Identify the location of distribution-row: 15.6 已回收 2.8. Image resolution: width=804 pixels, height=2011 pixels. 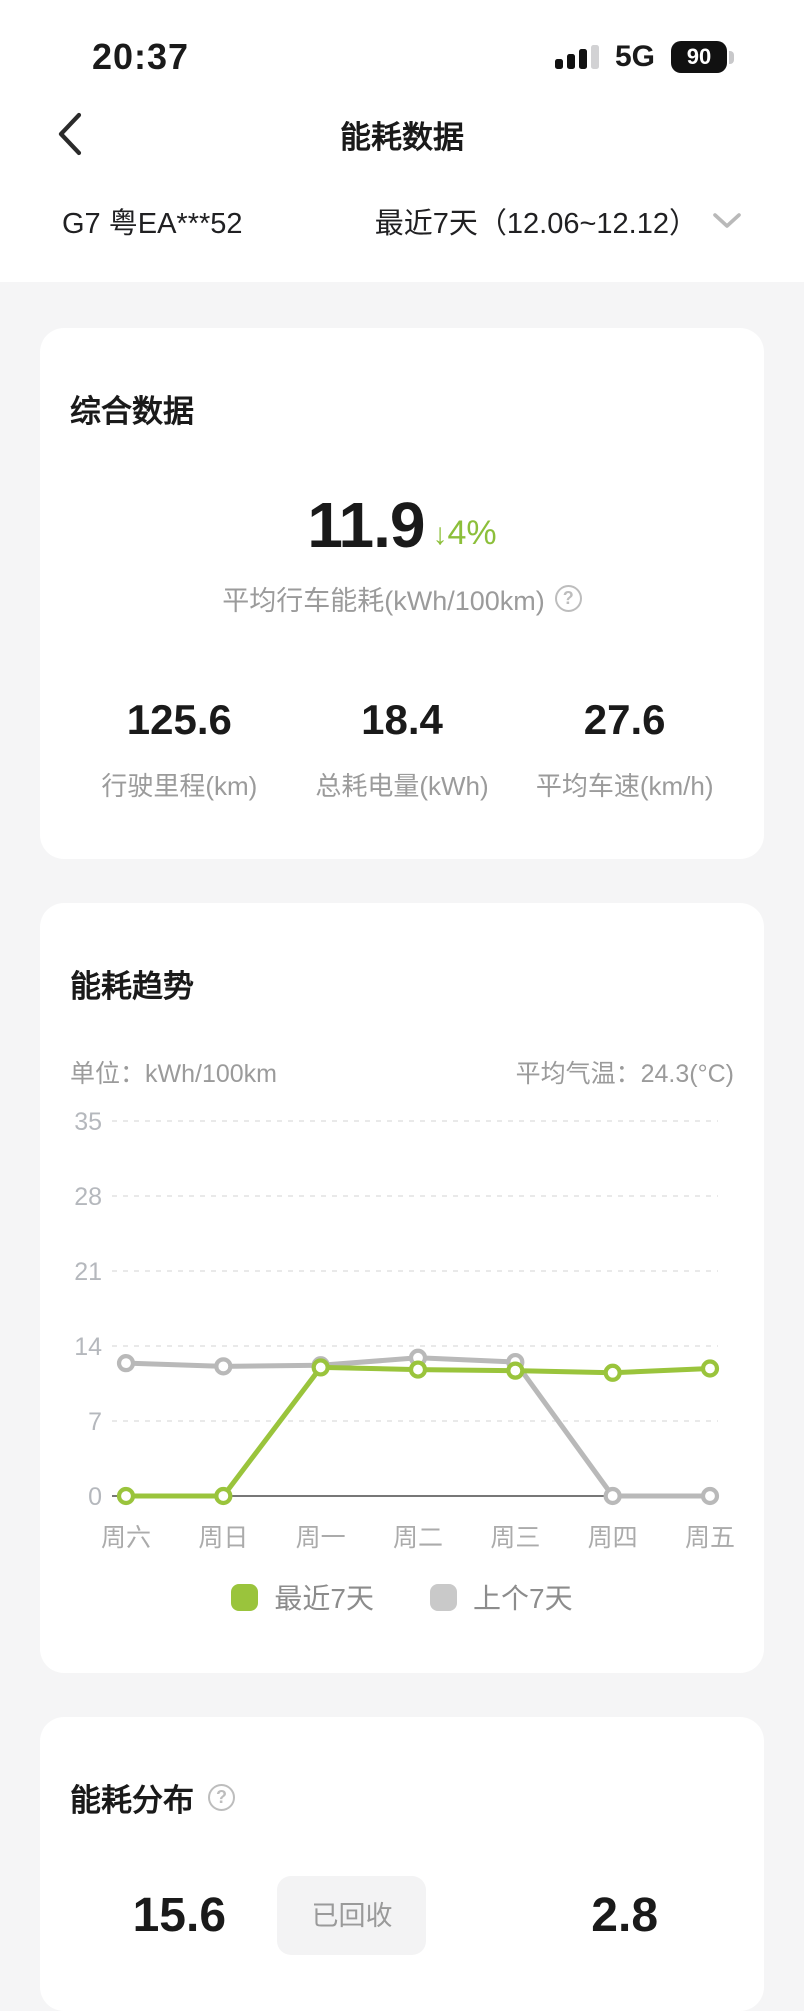
(402, 1915).